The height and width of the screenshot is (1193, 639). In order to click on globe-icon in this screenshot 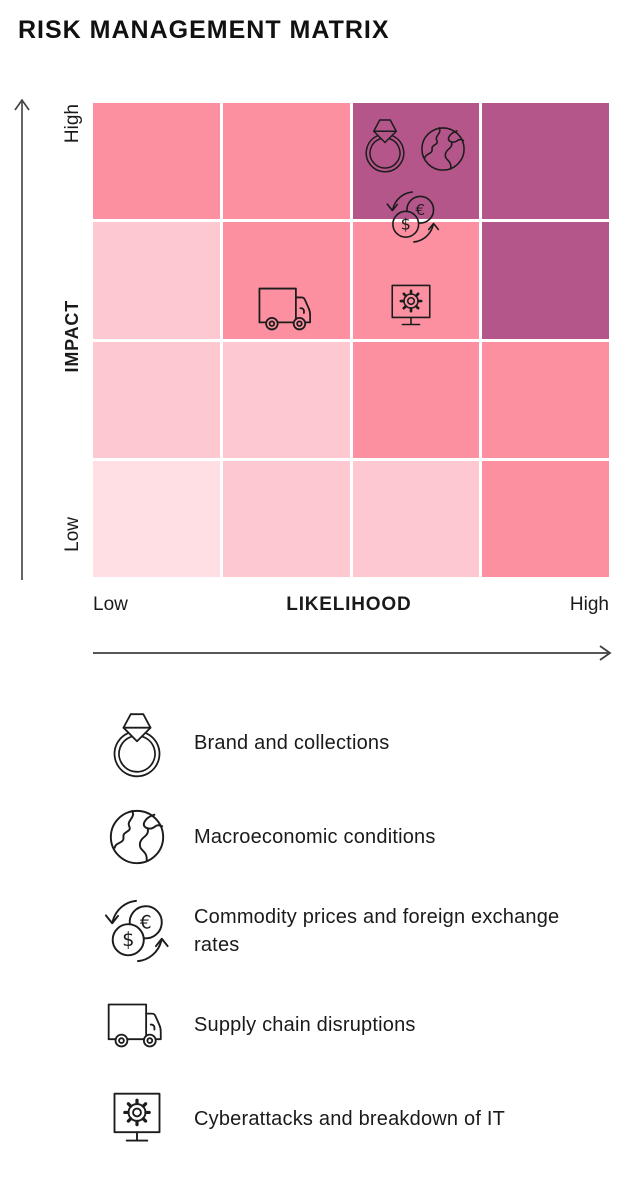, I will do `click(137, 837)`.